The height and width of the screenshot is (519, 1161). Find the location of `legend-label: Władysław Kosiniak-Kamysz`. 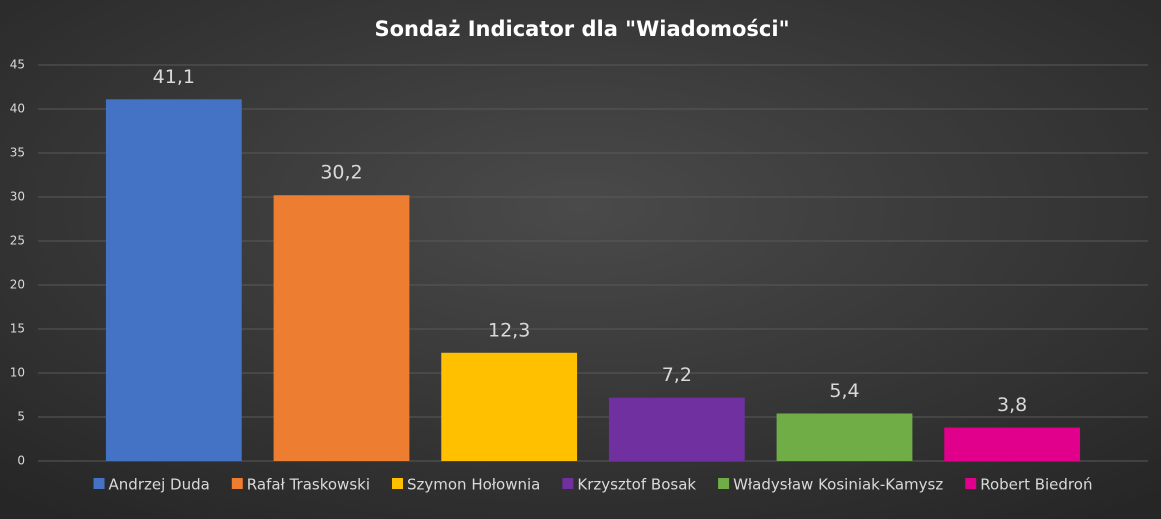

legend-label: Władysław Kosiniak-Kamysz is located at coordinates (838, 485).